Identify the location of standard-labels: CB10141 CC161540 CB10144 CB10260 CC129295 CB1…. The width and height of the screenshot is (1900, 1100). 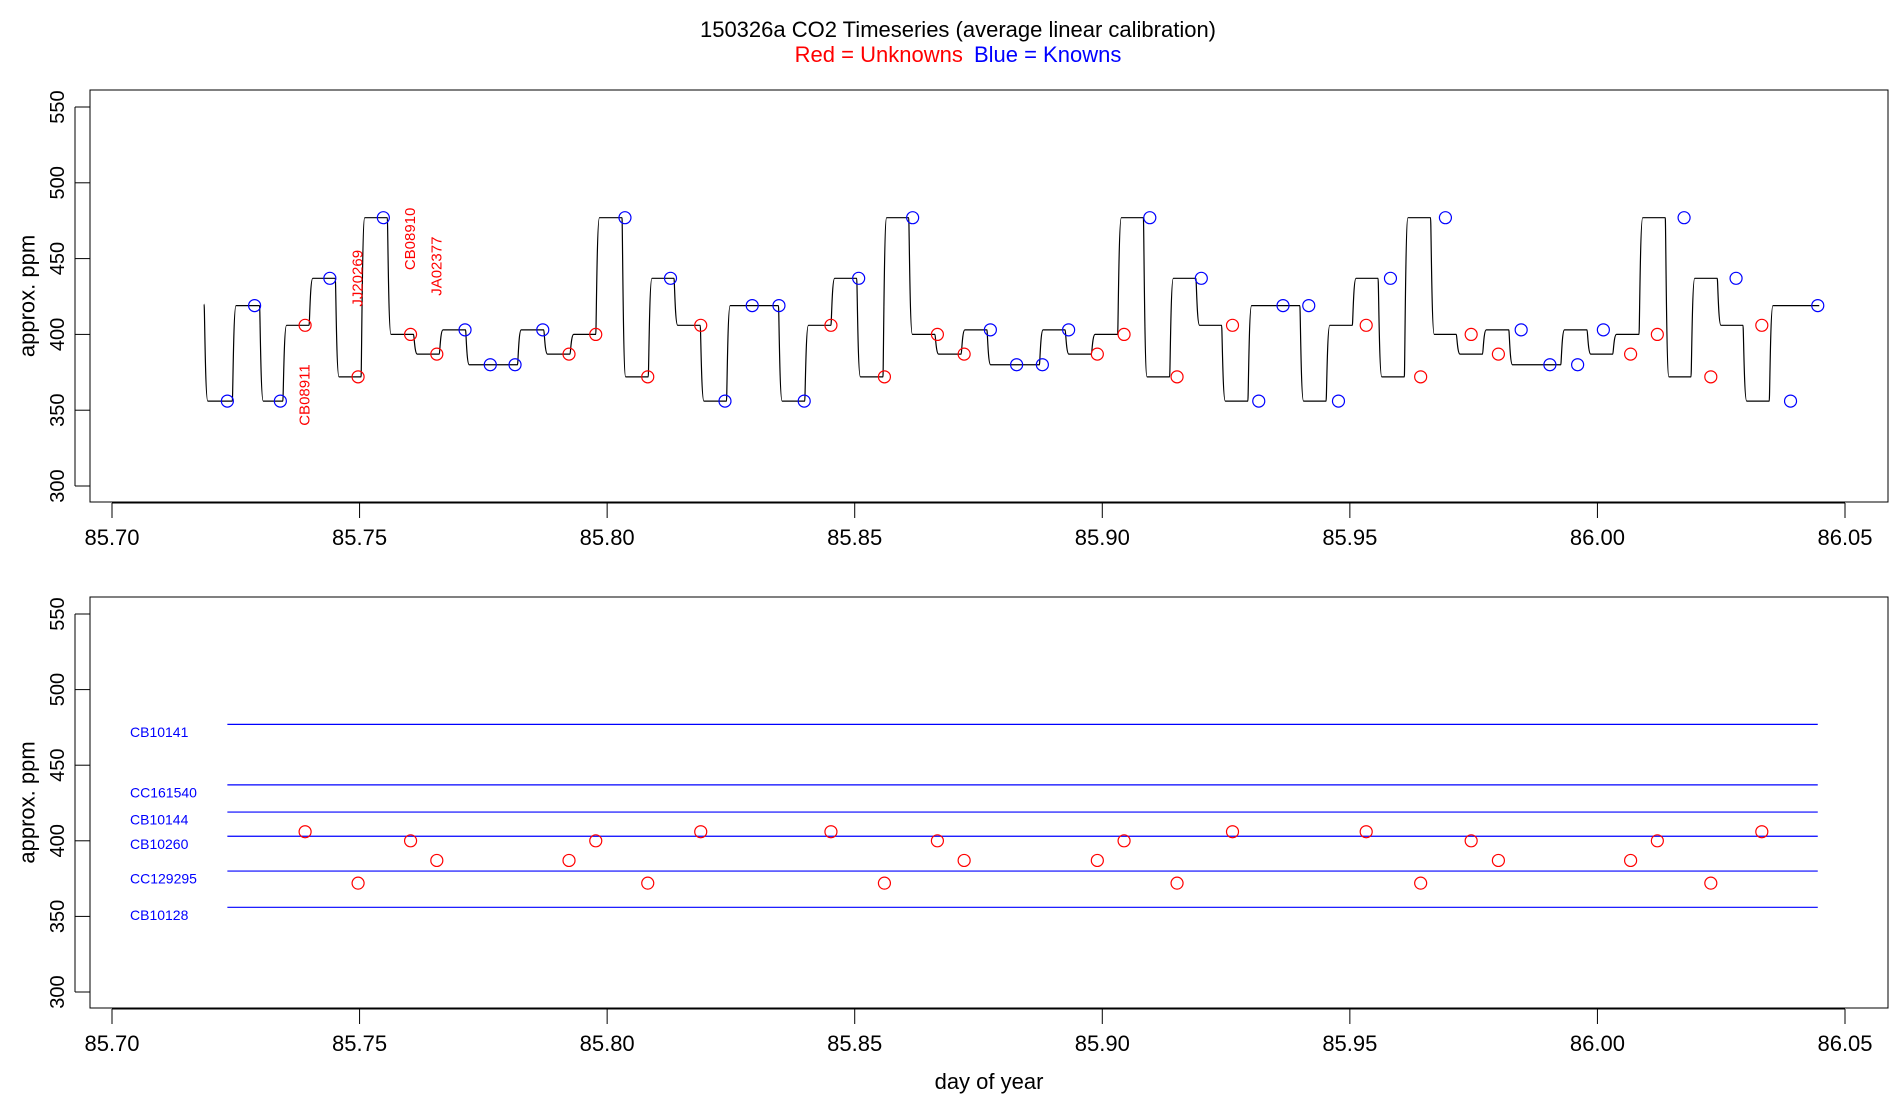
(163, 823).